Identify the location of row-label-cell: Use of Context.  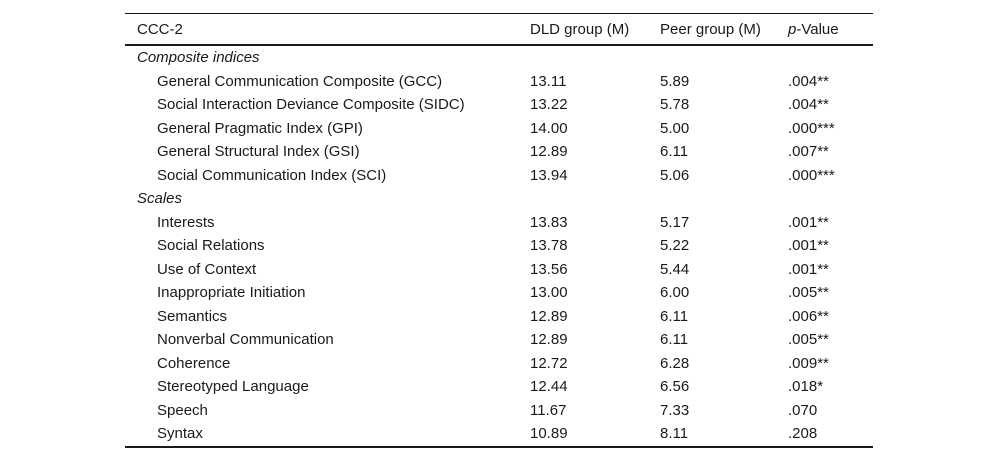
(207, 269).